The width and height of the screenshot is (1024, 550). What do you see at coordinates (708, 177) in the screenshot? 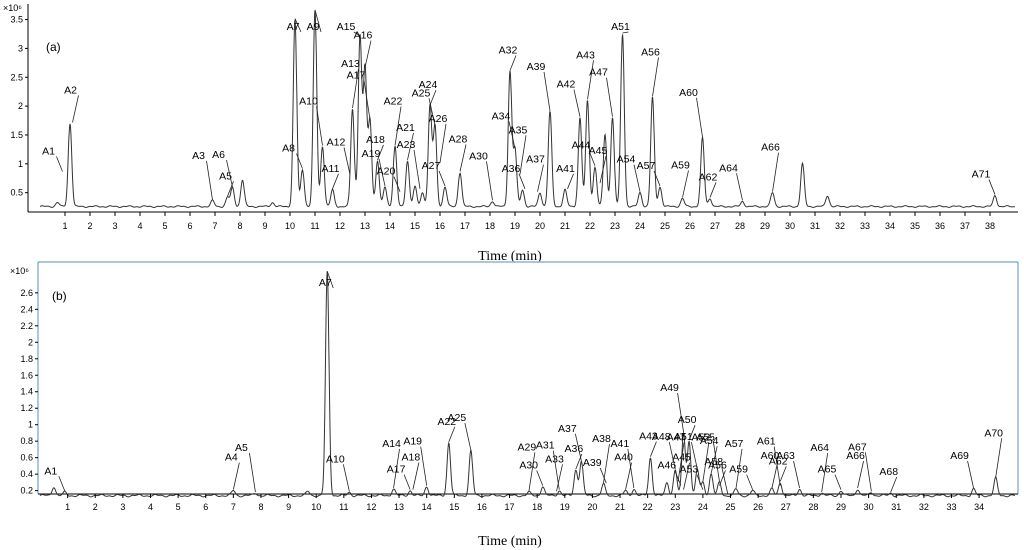
I see `peak-label-a62: A62` at bounding box center [708, 177].